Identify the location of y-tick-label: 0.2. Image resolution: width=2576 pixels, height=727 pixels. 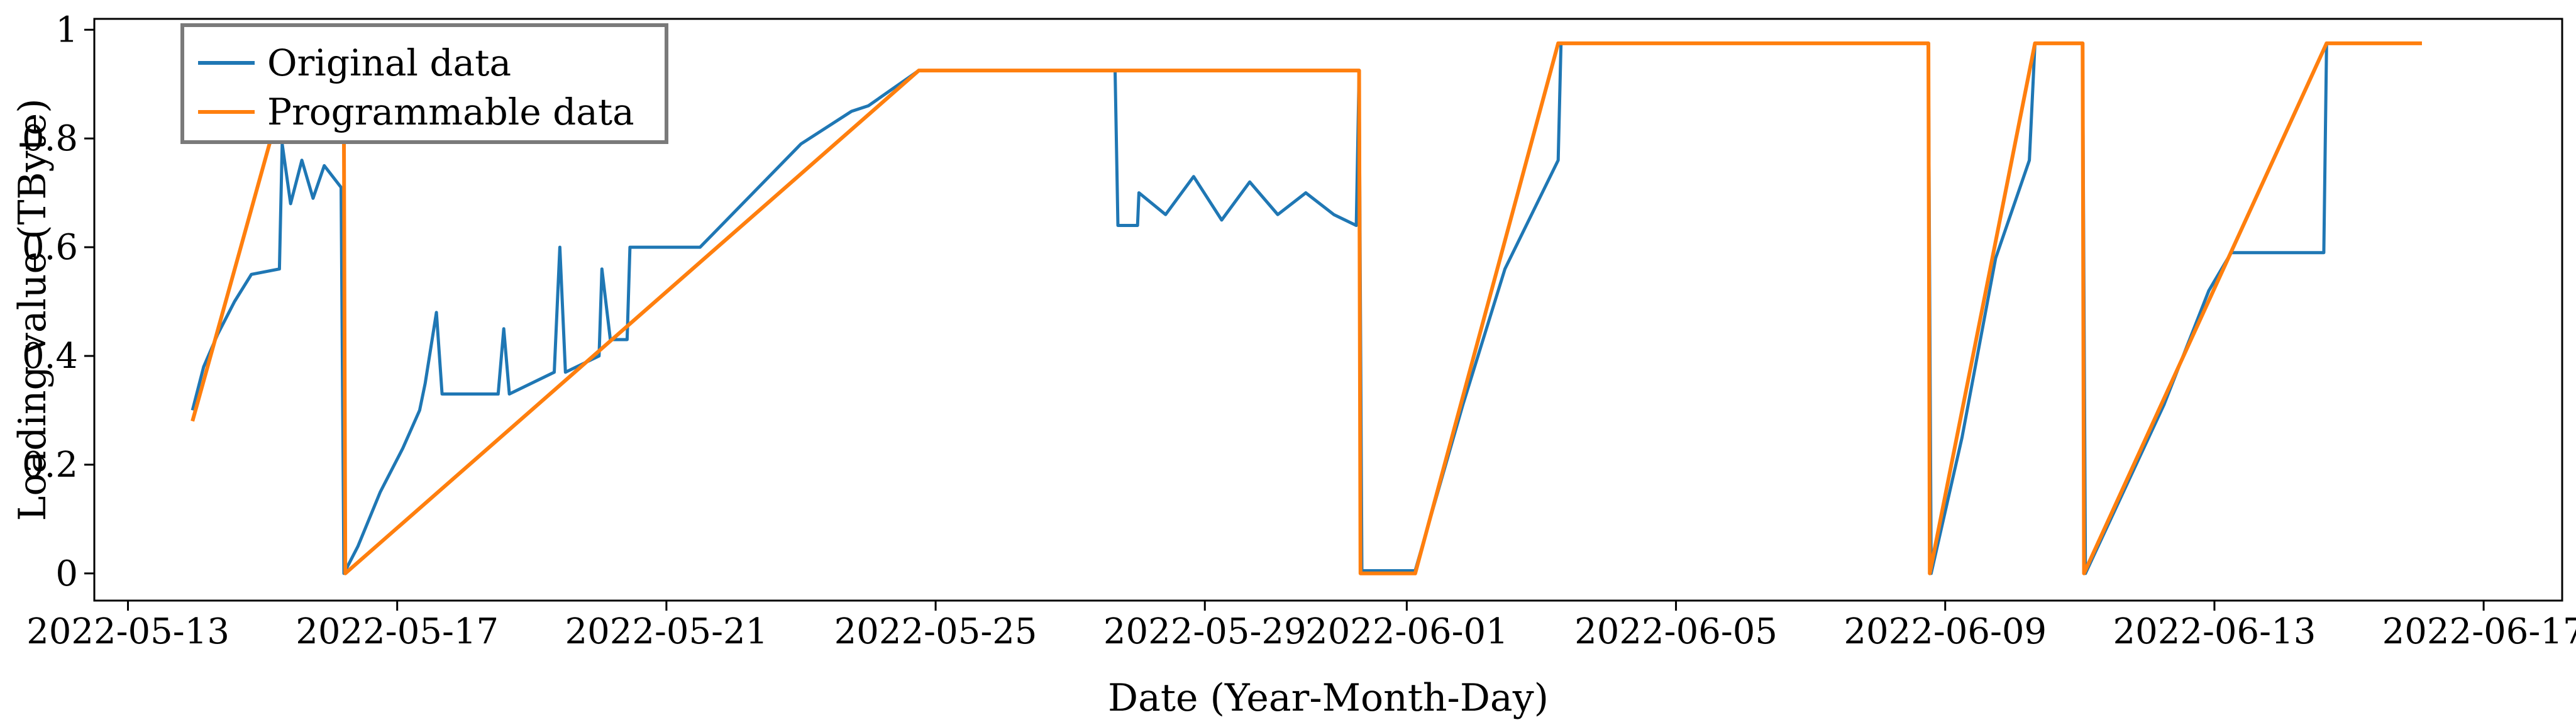
(50, 466).